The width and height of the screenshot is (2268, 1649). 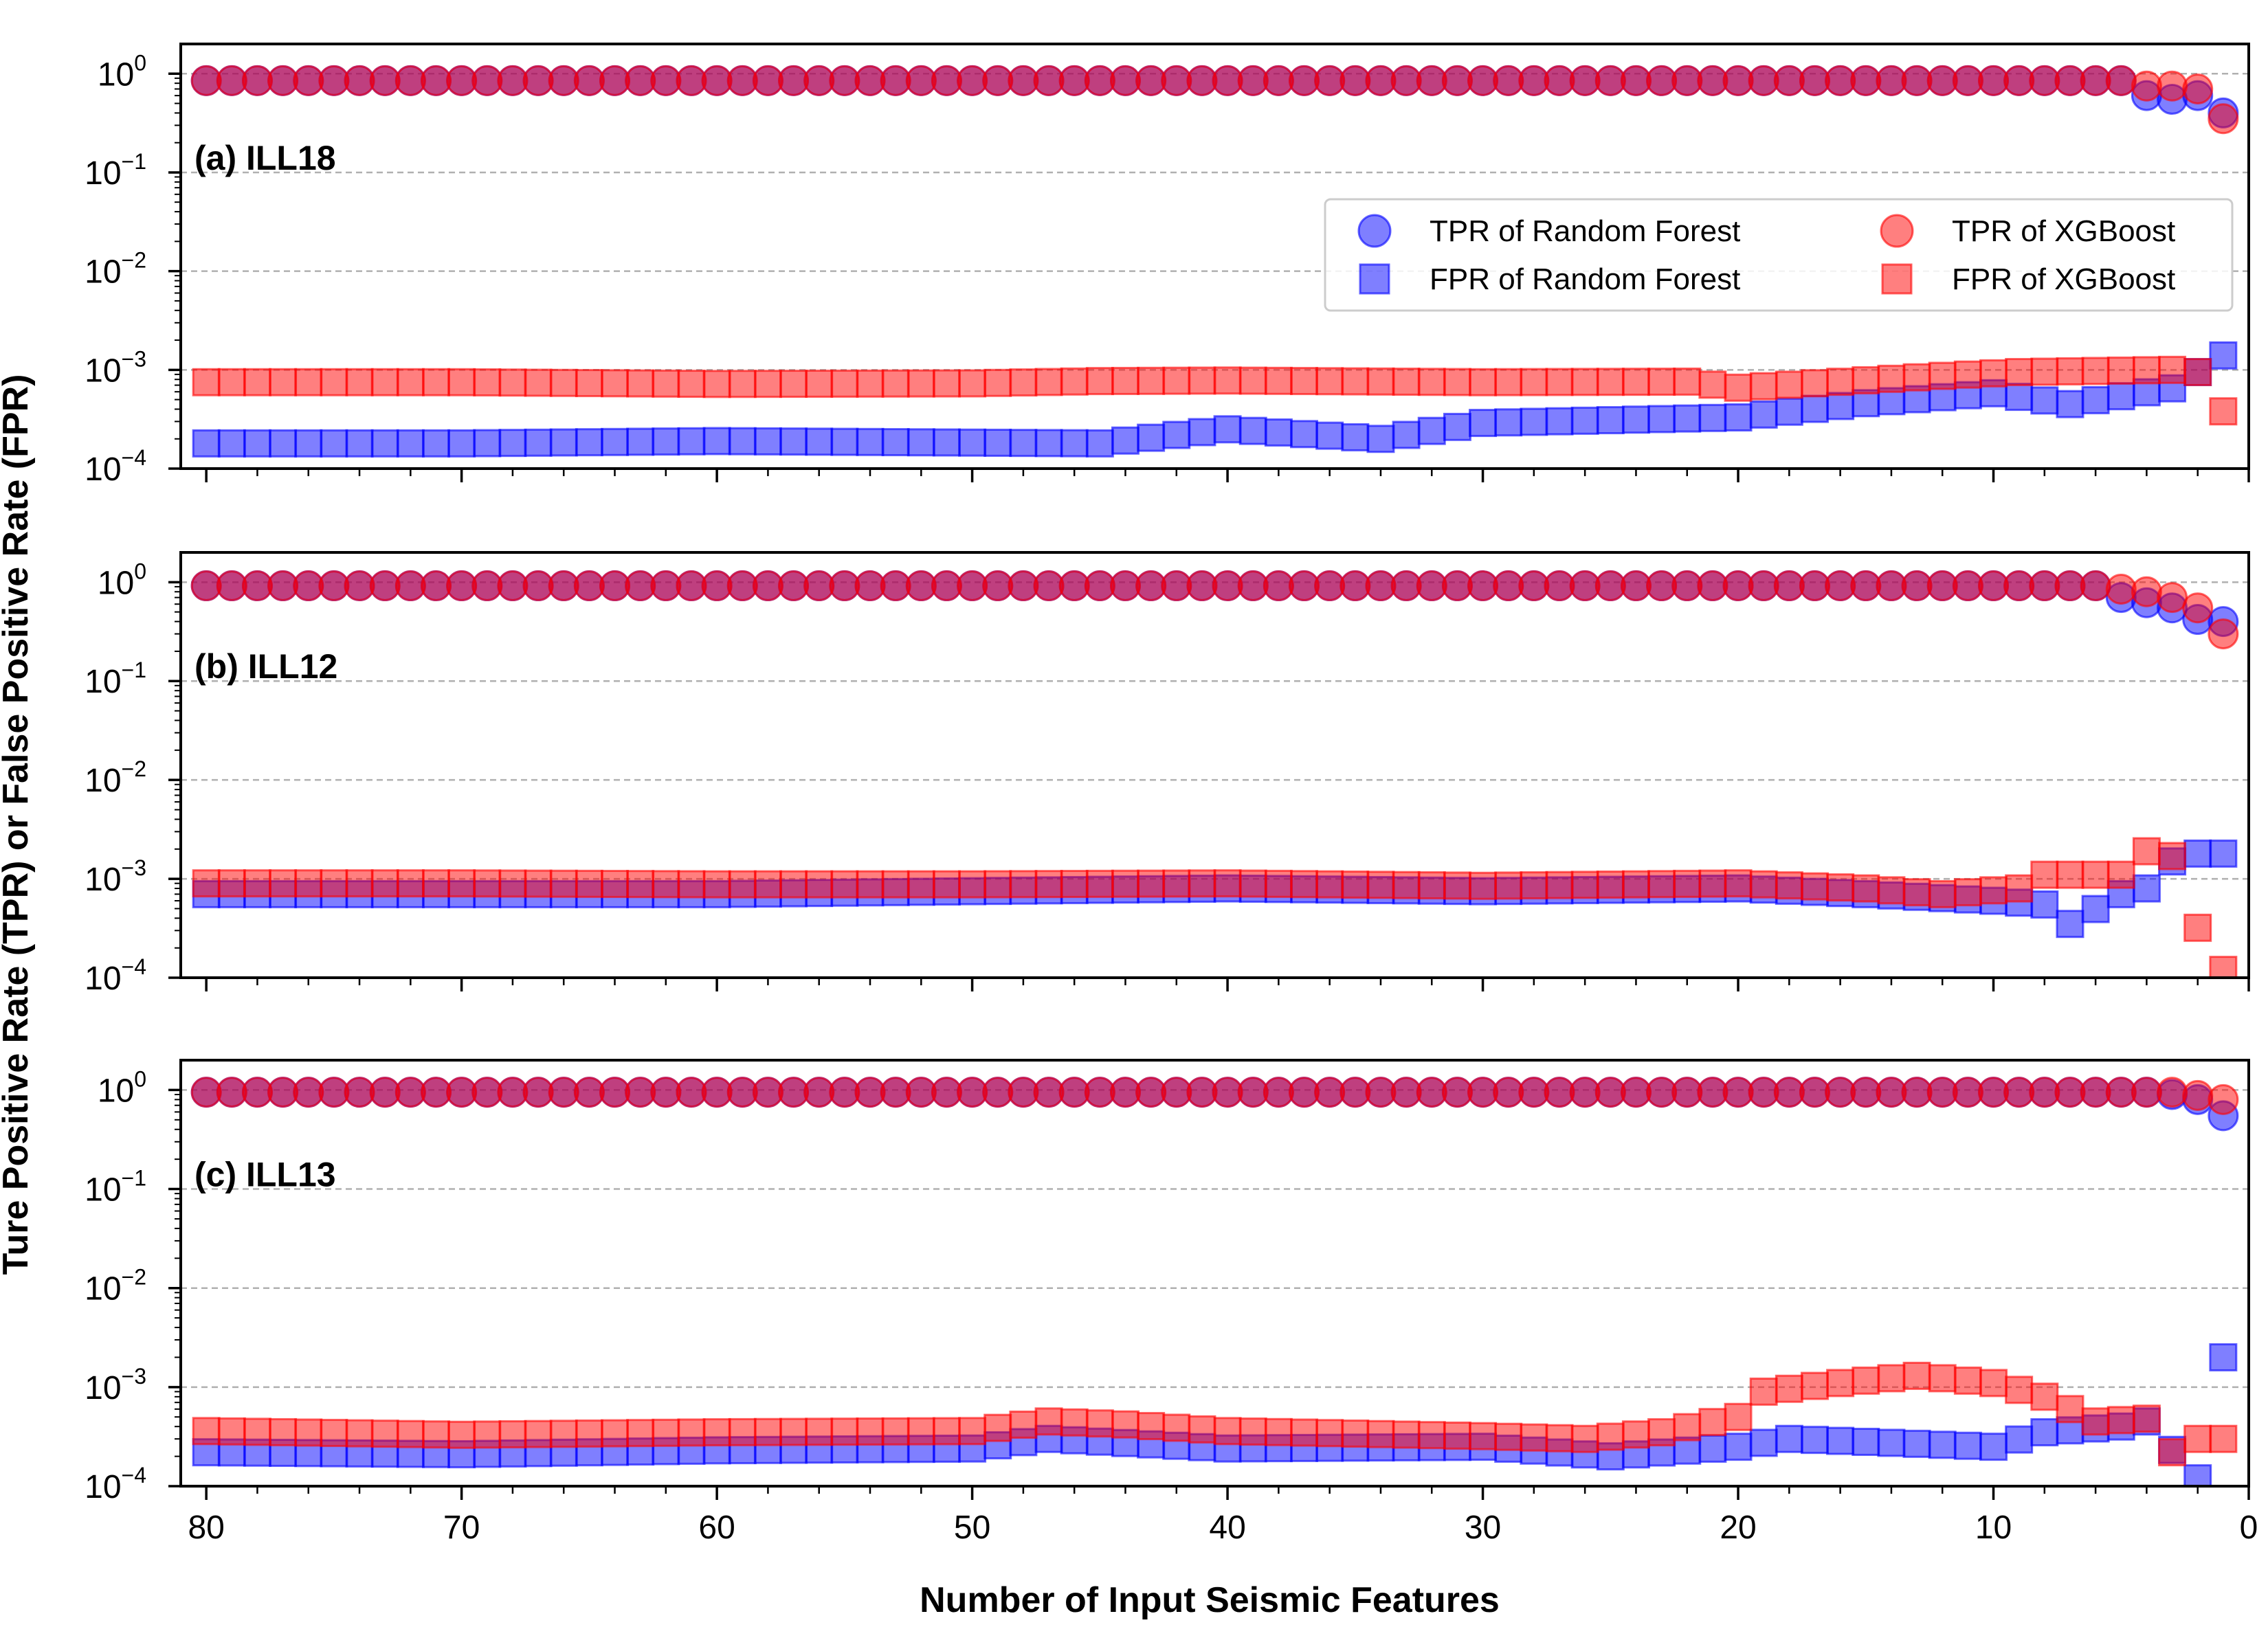 What do you see at coordinates (1210, 1600) in the screenshot?
I see `x-axis-title: Number of Input Seismic Features` at bounding box center [1210, 1600].